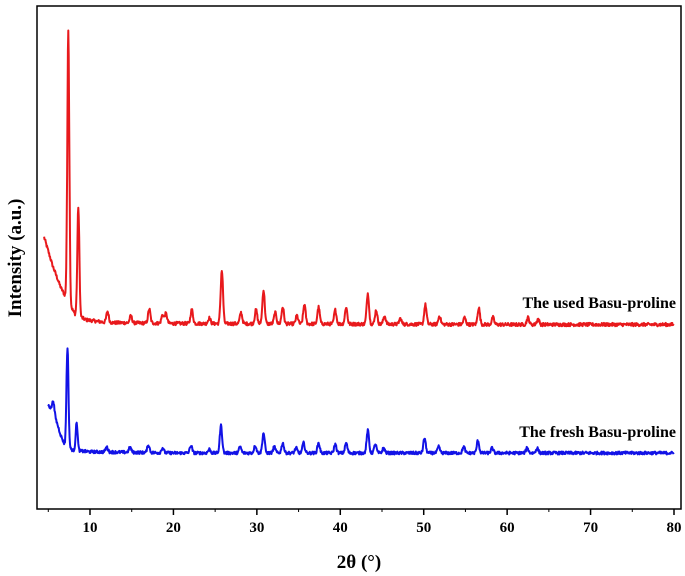 This screenshot has height=576, width=685. Describe the element at coordinates (507, 528) in the screenshot. I see `x-tick-label: 60` at that location.